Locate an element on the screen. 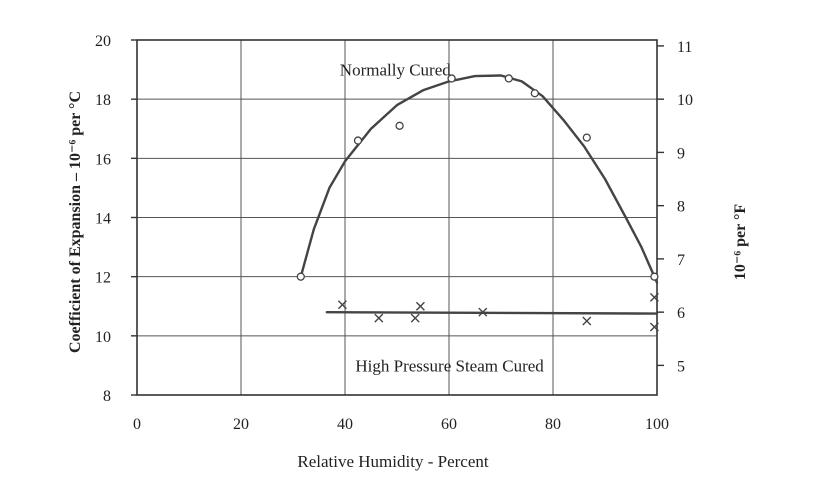 Image resolution: width=825 pixels, height=492 pixels. x-tick-label: 80 is located at coordinates (553, 424).